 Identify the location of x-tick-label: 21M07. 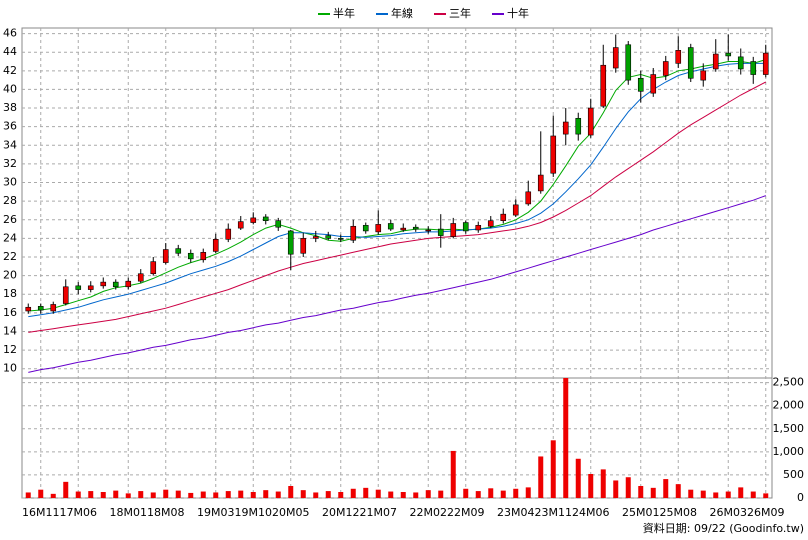
(379, 512).